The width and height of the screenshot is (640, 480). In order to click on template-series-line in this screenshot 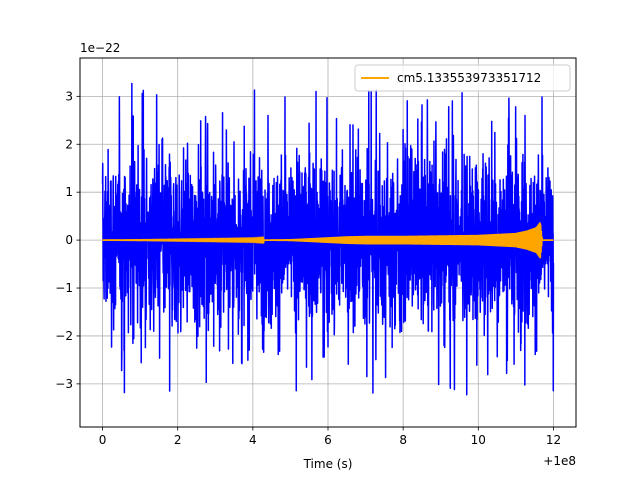, I will do `click(328, 240)`.